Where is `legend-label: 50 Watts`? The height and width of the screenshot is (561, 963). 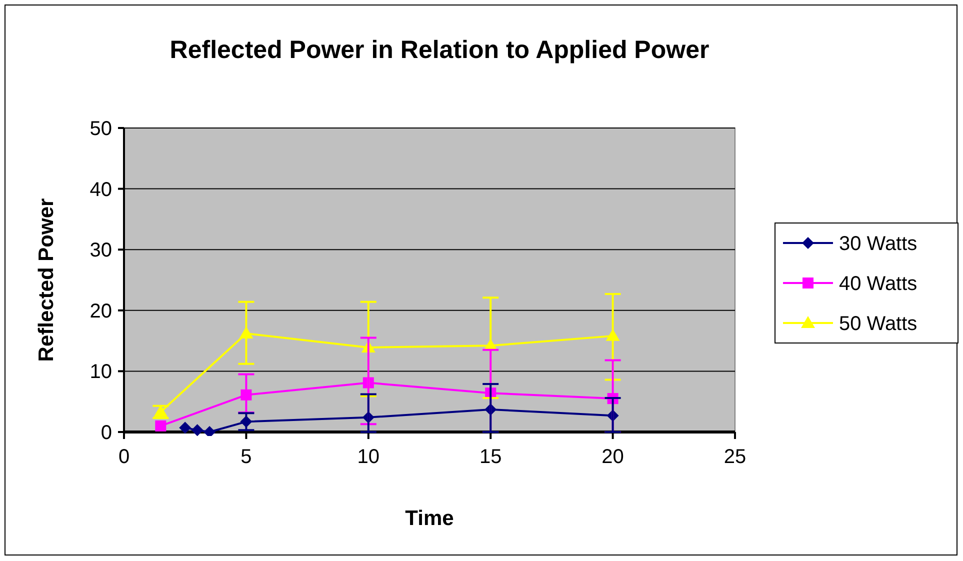 legend-label: 50 Watts is located at coordinates (878, 324).